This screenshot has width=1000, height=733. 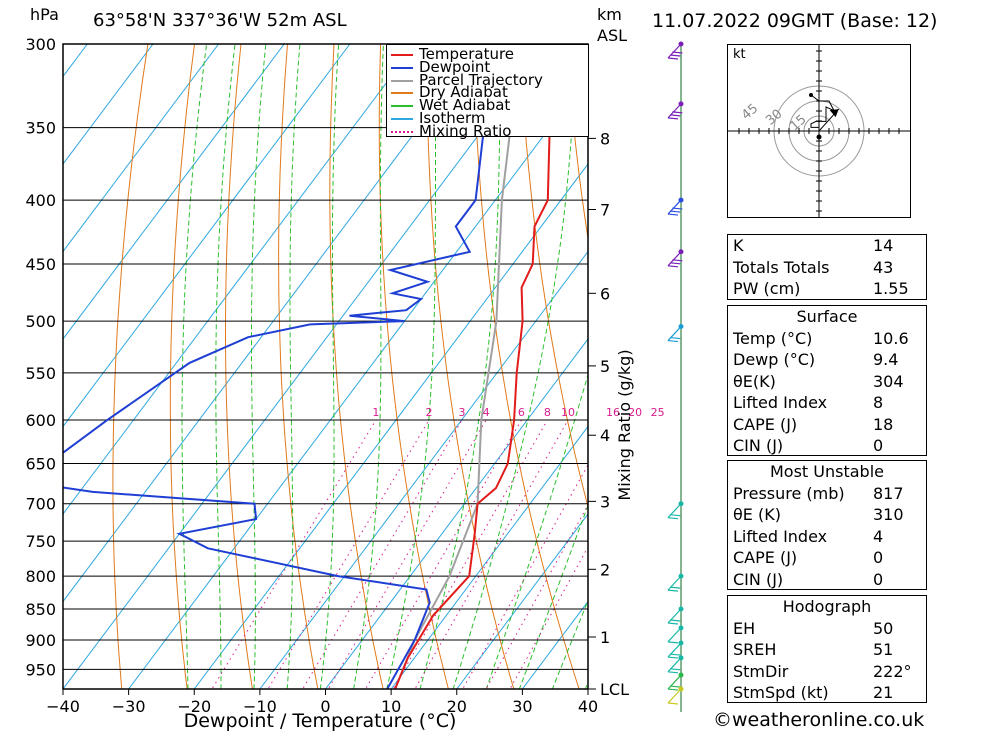 What do you see at coordinates (738, 245) in the screenshot?
I see `index-label: K` at bounding box center [738, 245].